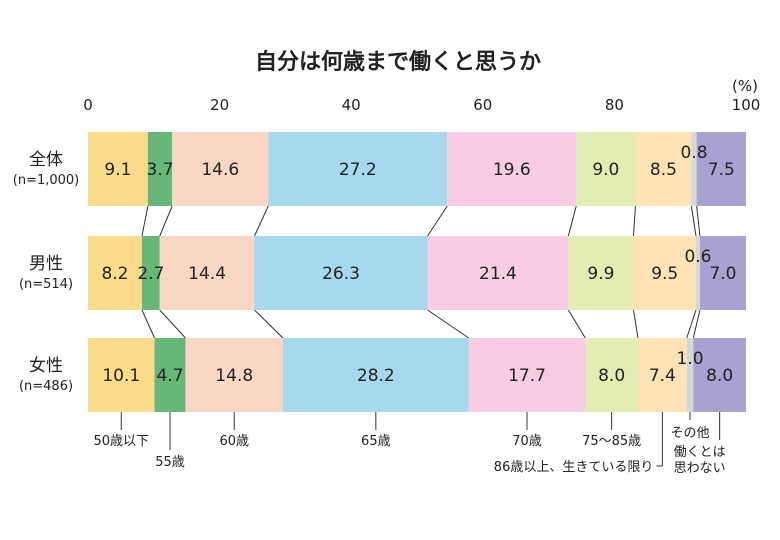 The image size is (780, 540). What do you see at coordinates (527, 441) in the screenshot?
I see `category-label: 70歳` at bounding box center [527, 441].